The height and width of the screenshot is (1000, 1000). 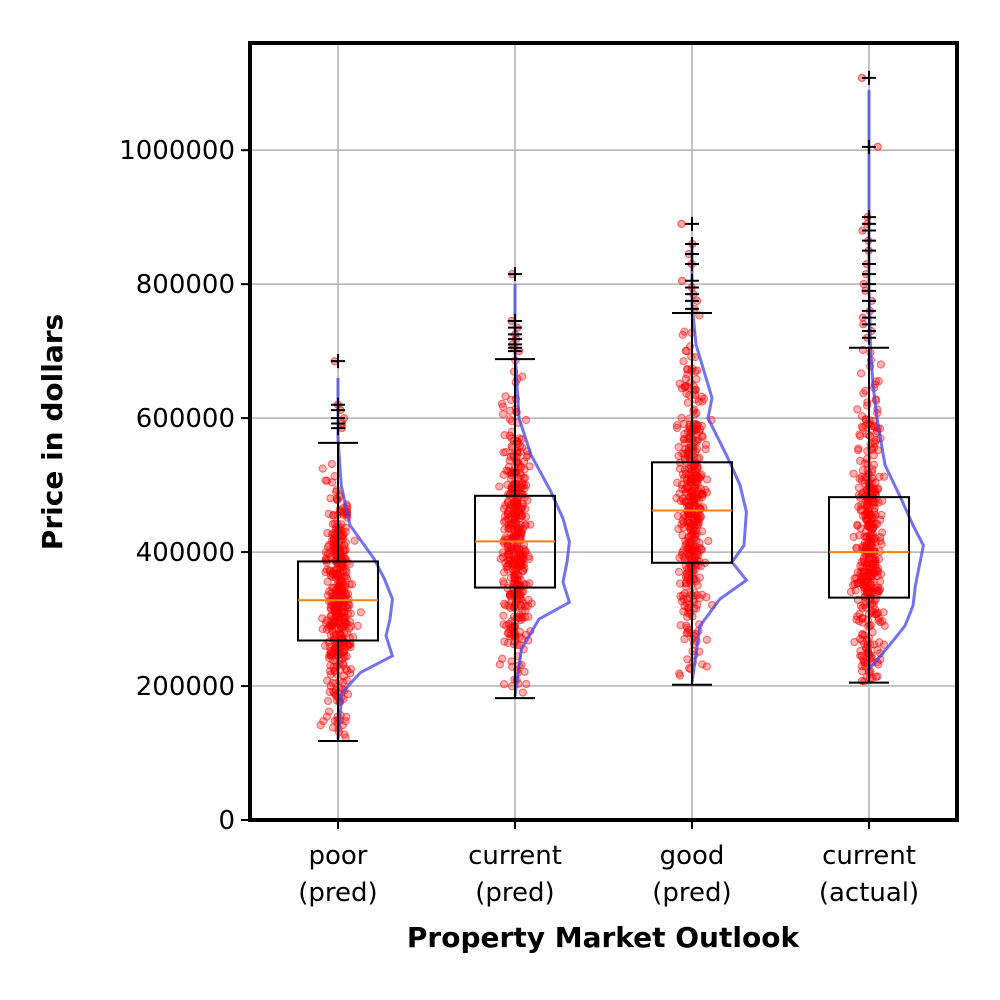 I want to click on y-axis: 0 200000 400000 600000 800000 1000000, so click(x=184, y=486).